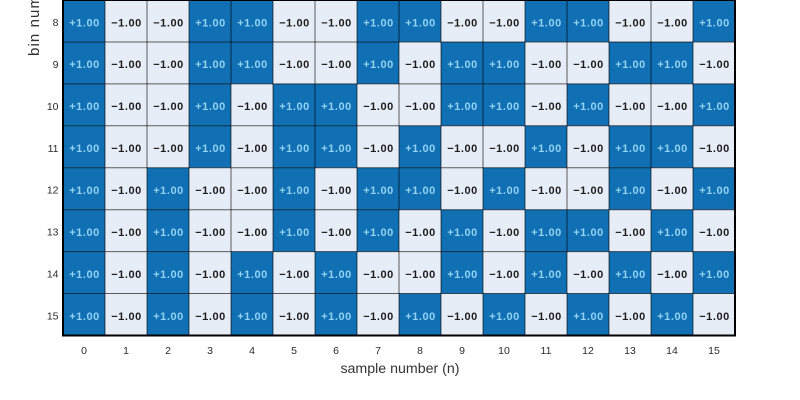 The width and height of the screenshot is (800, 400). I want to click on svg-text: 0, so click(84, 351).